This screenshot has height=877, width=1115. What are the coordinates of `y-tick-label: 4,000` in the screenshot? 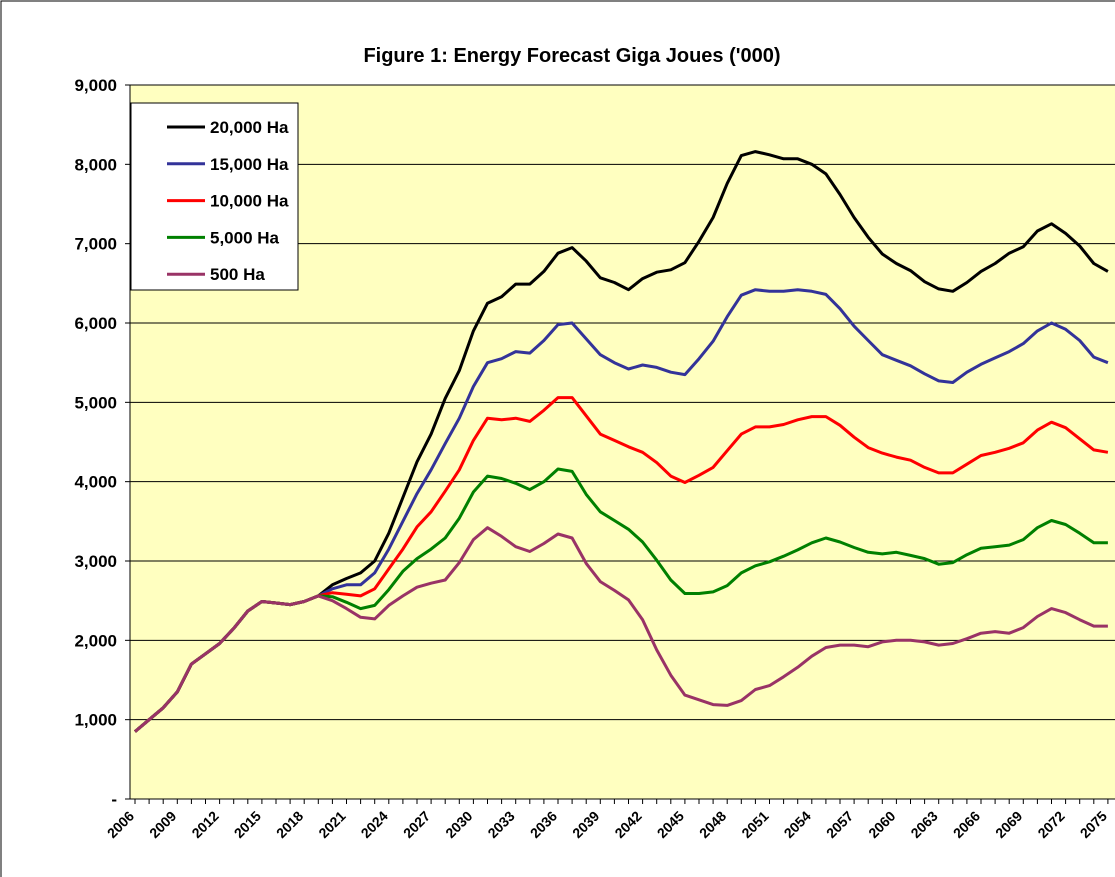 It's located at (95, 482).